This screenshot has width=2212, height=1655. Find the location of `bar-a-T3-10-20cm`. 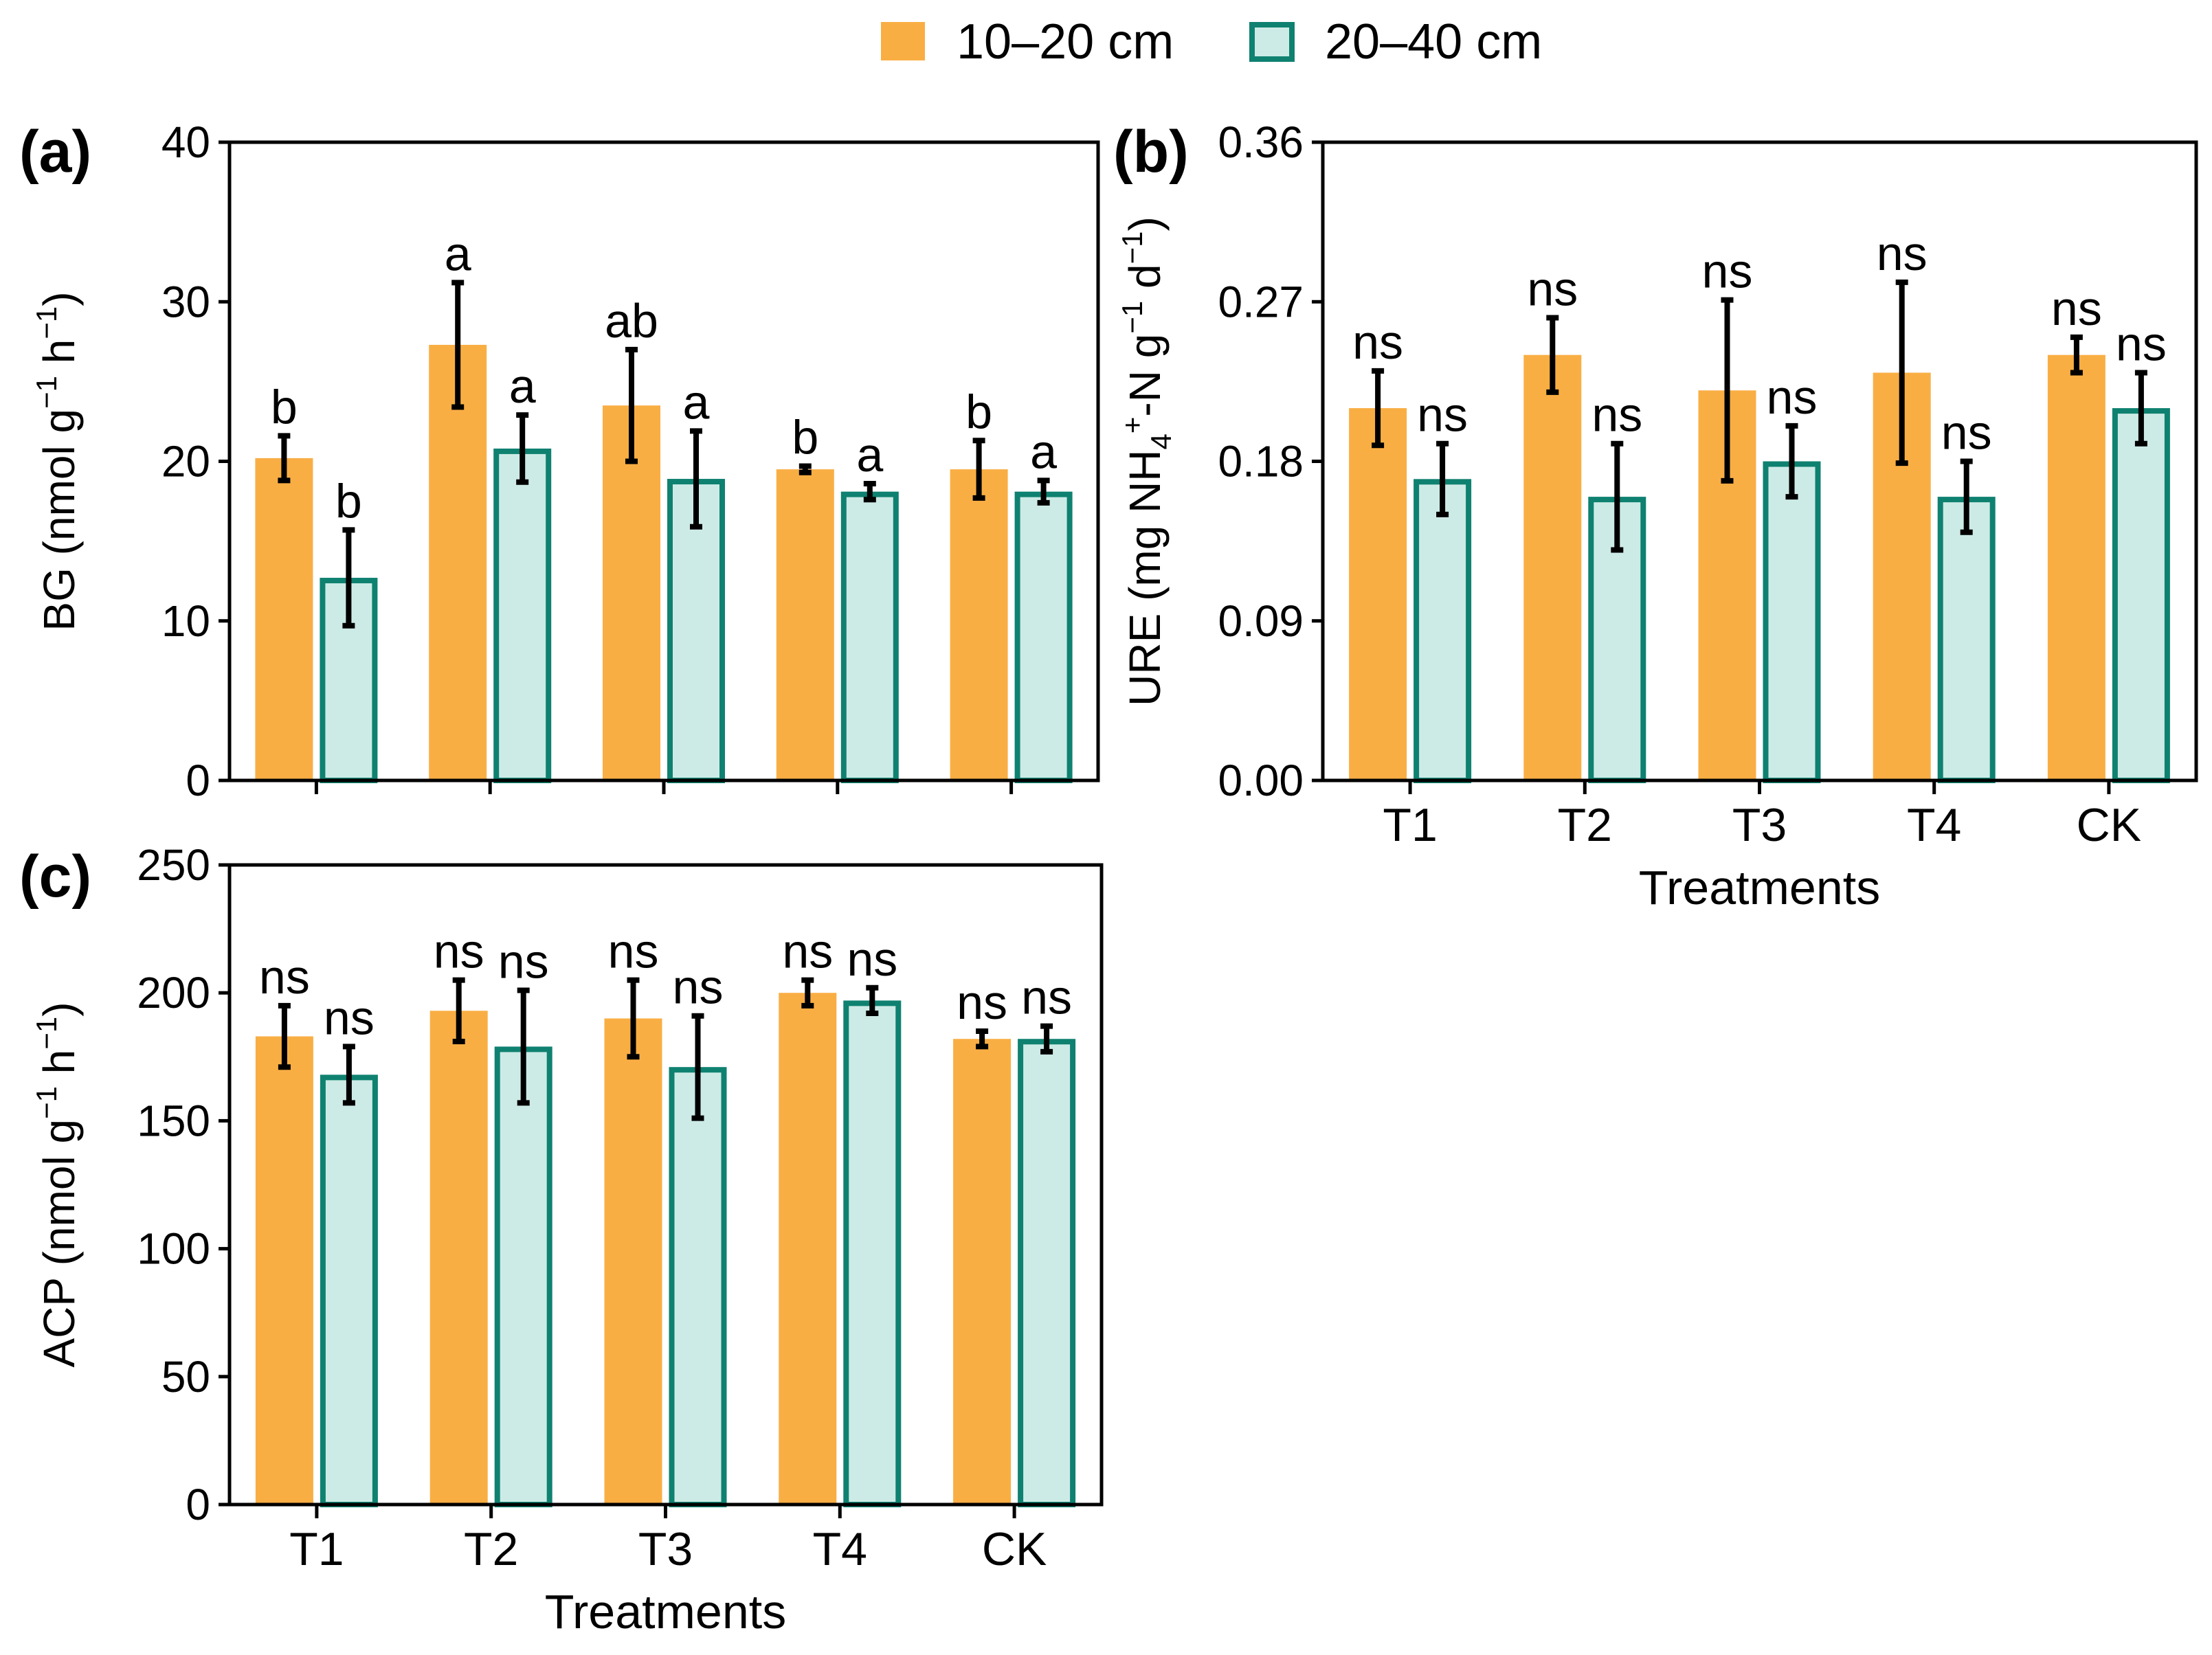

bar-a-T3-10-20cm is located at coordinates (631, 592).